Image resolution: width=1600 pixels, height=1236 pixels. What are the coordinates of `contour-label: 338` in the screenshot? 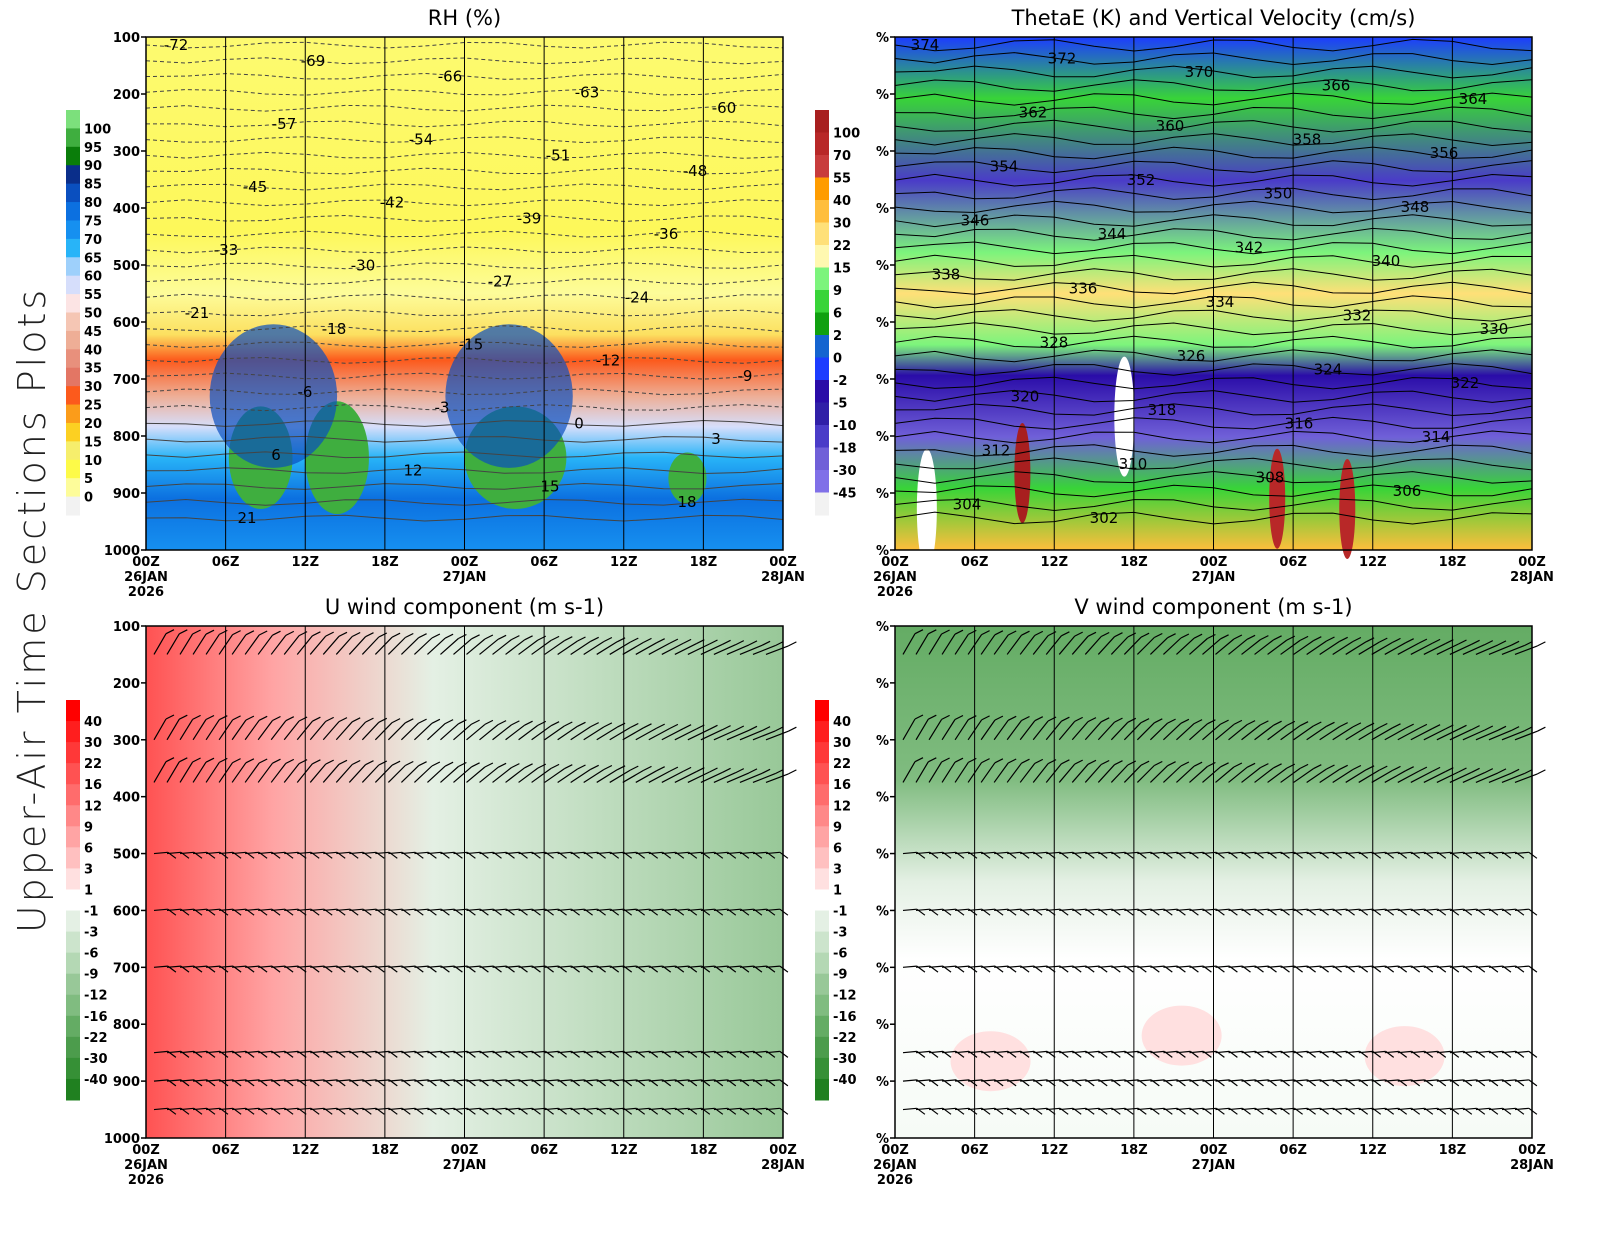 It's located at (946, 275).